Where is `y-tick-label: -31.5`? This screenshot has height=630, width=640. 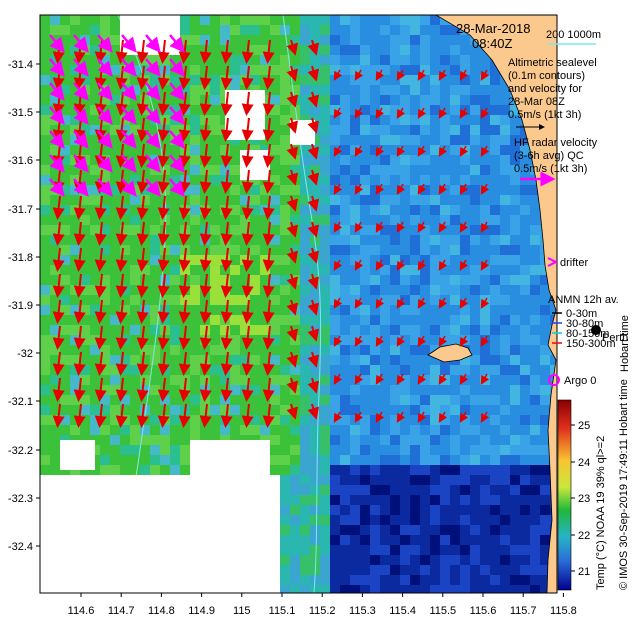 y-tick-label: -31.5 is located at coordinates (20, 113).